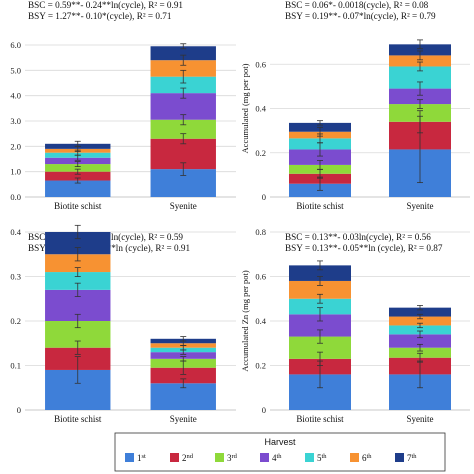 The height and width of the screenshot is (474, 474). Describe the element at coordinates (406, 458) in the screenshot. I see `legend-item-7th: 7th` at that location.